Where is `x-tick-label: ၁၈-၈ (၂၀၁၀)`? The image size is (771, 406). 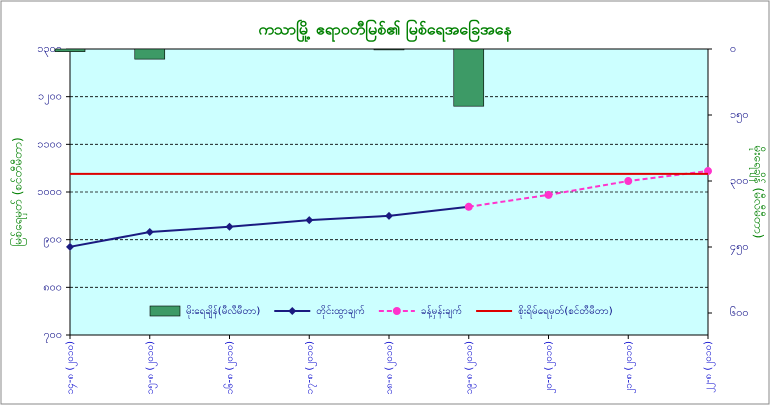 x-tick-label: ၁၈-၈ (၂၀၁၀) is located at coordinates (390, 368).